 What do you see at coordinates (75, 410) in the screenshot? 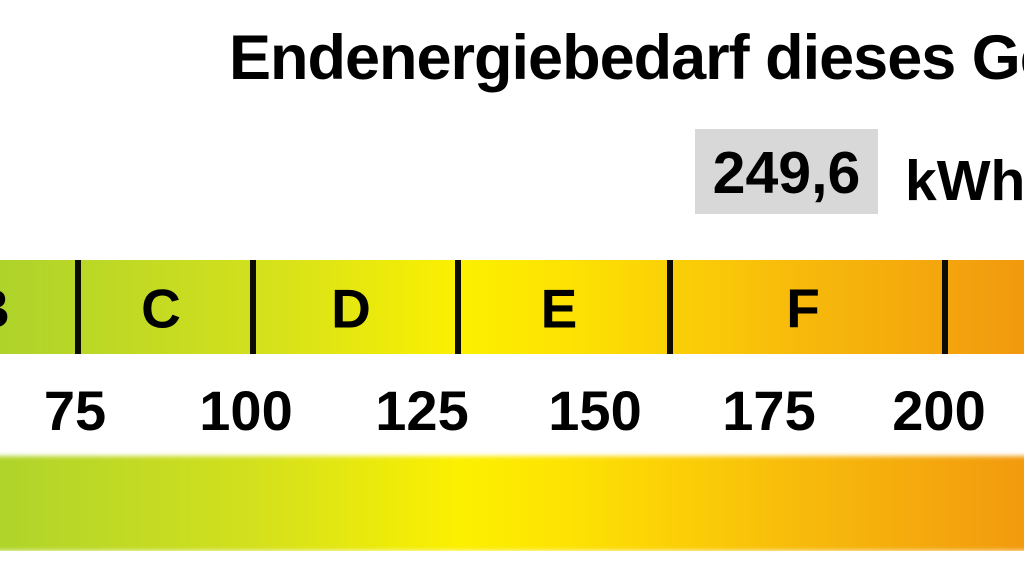
I see `axis-label-75: 75` at bounding box center [75, 410].